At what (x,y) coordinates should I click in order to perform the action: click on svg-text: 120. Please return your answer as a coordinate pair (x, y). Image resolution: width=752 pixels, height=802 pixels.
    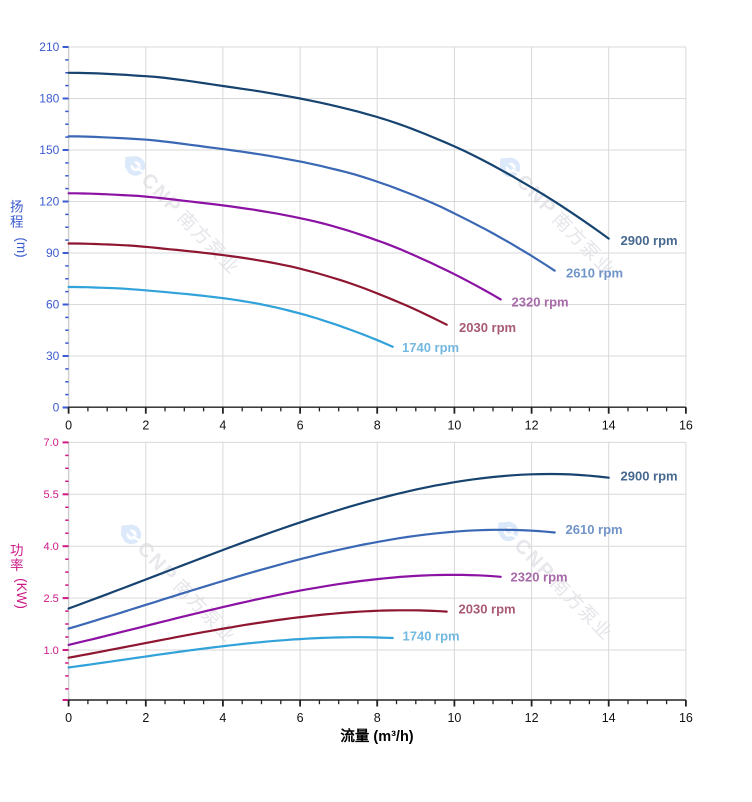
    Looking at the image, I should click on (49, 202).